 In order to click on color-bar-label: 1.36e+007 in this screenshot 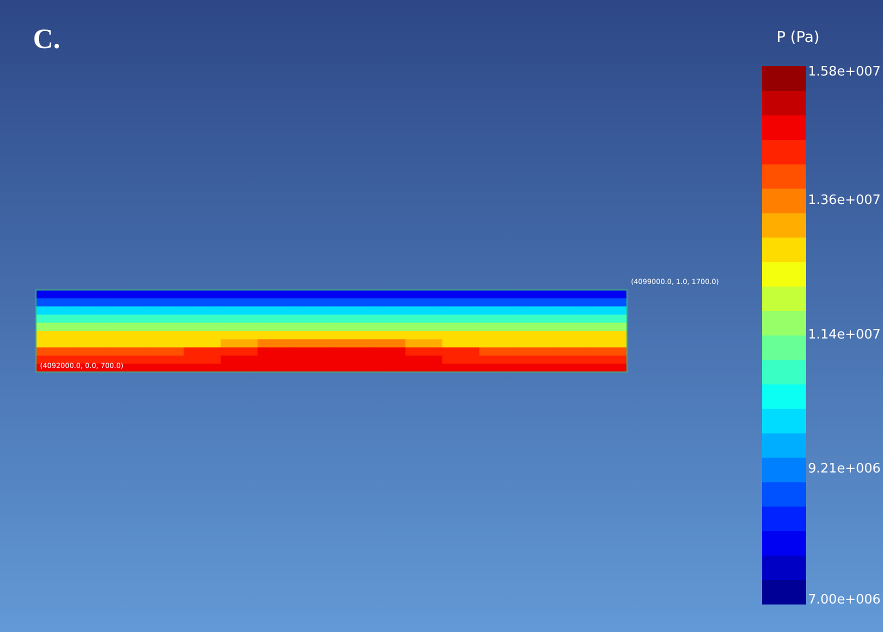, I will do `click(844, 200)`.